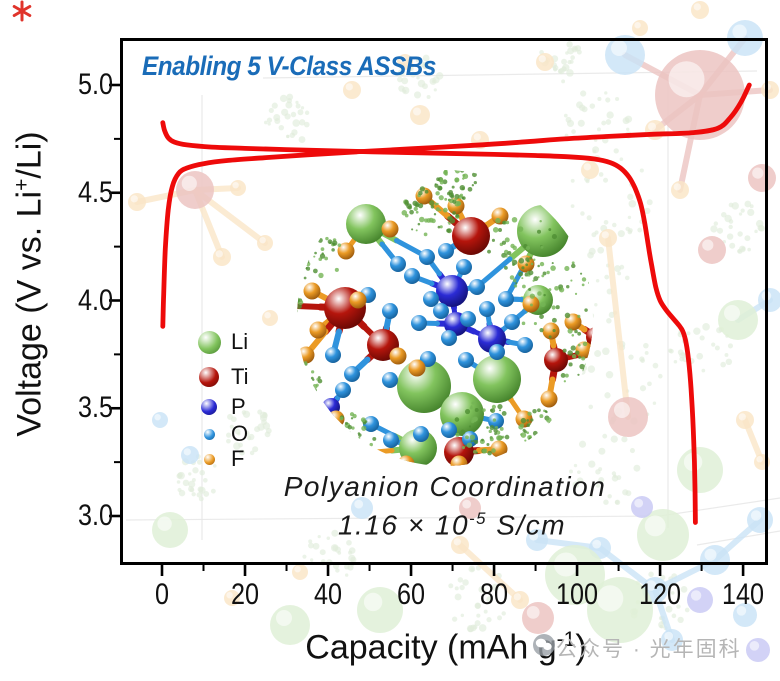 The image size is (780, 681). Describe the element at coordinates (95, 408) in the screenshot. I see `y-tick-label: 3.5` at that location.